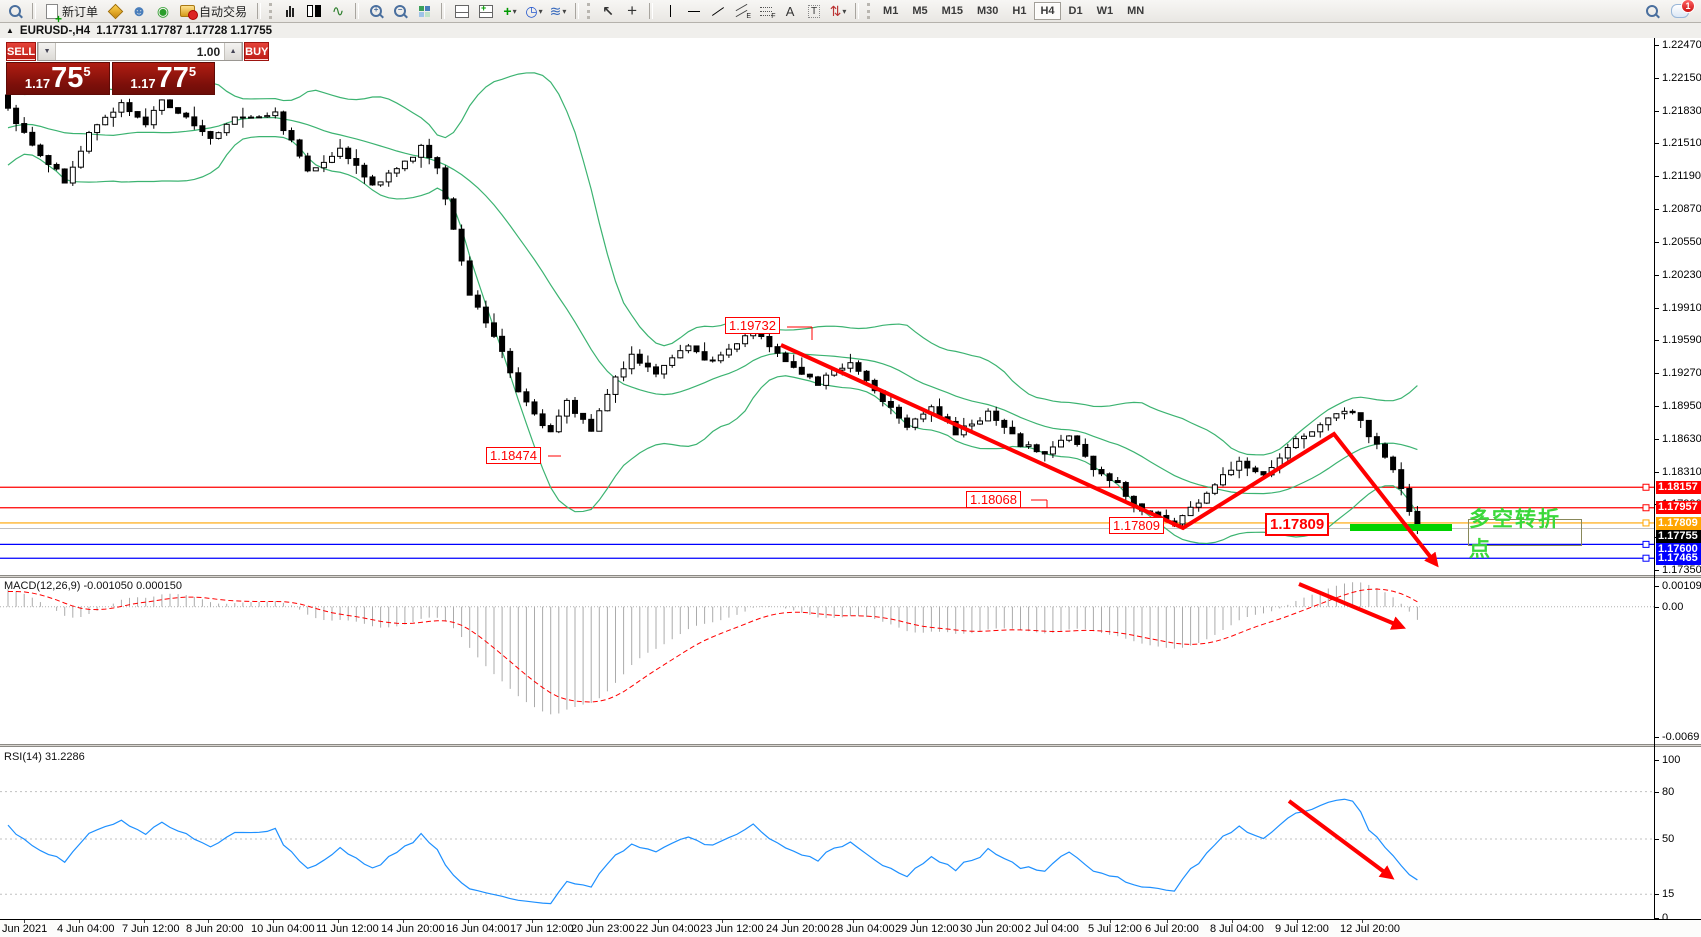 This screenshot has height=937, width=1701. What do you see at coordinates (608, 10) in the screenshot?
I see `cursor-tool-icon: ↖` at bounding box center [608, 10].